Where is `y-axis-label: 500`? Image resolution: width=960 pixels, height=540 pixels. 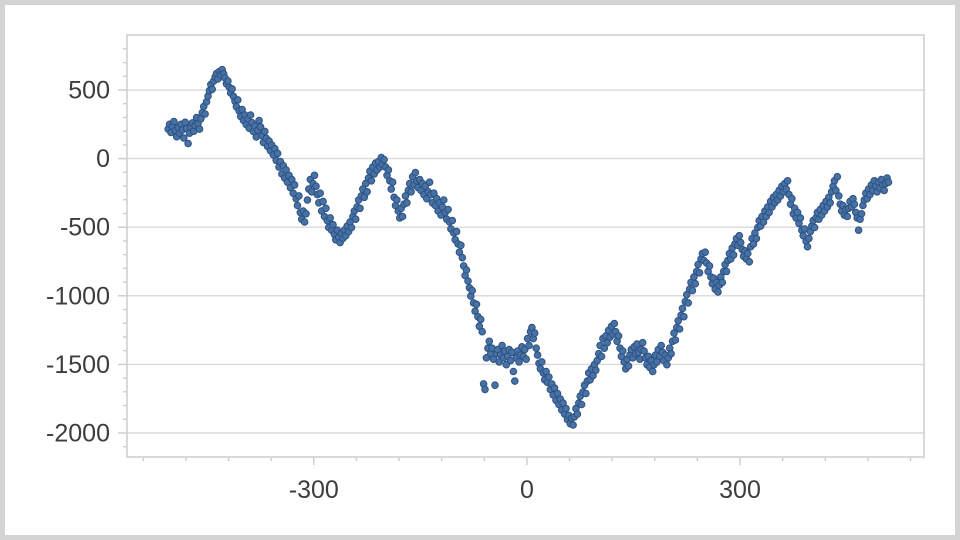
y-axis-label: 500 is located at coordinates (89, 91).